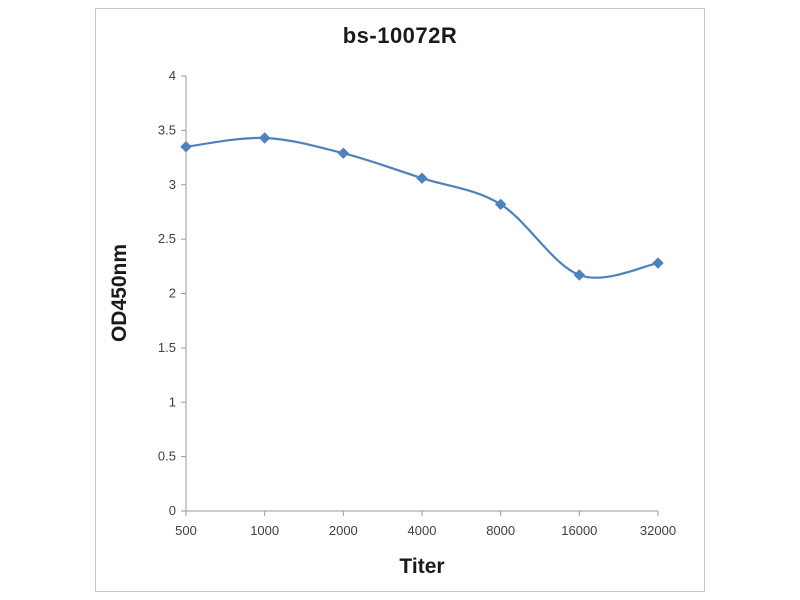 This screenshot has height=600, width=800. I want to click on x-tick-label: 1000, so click(264, 530).